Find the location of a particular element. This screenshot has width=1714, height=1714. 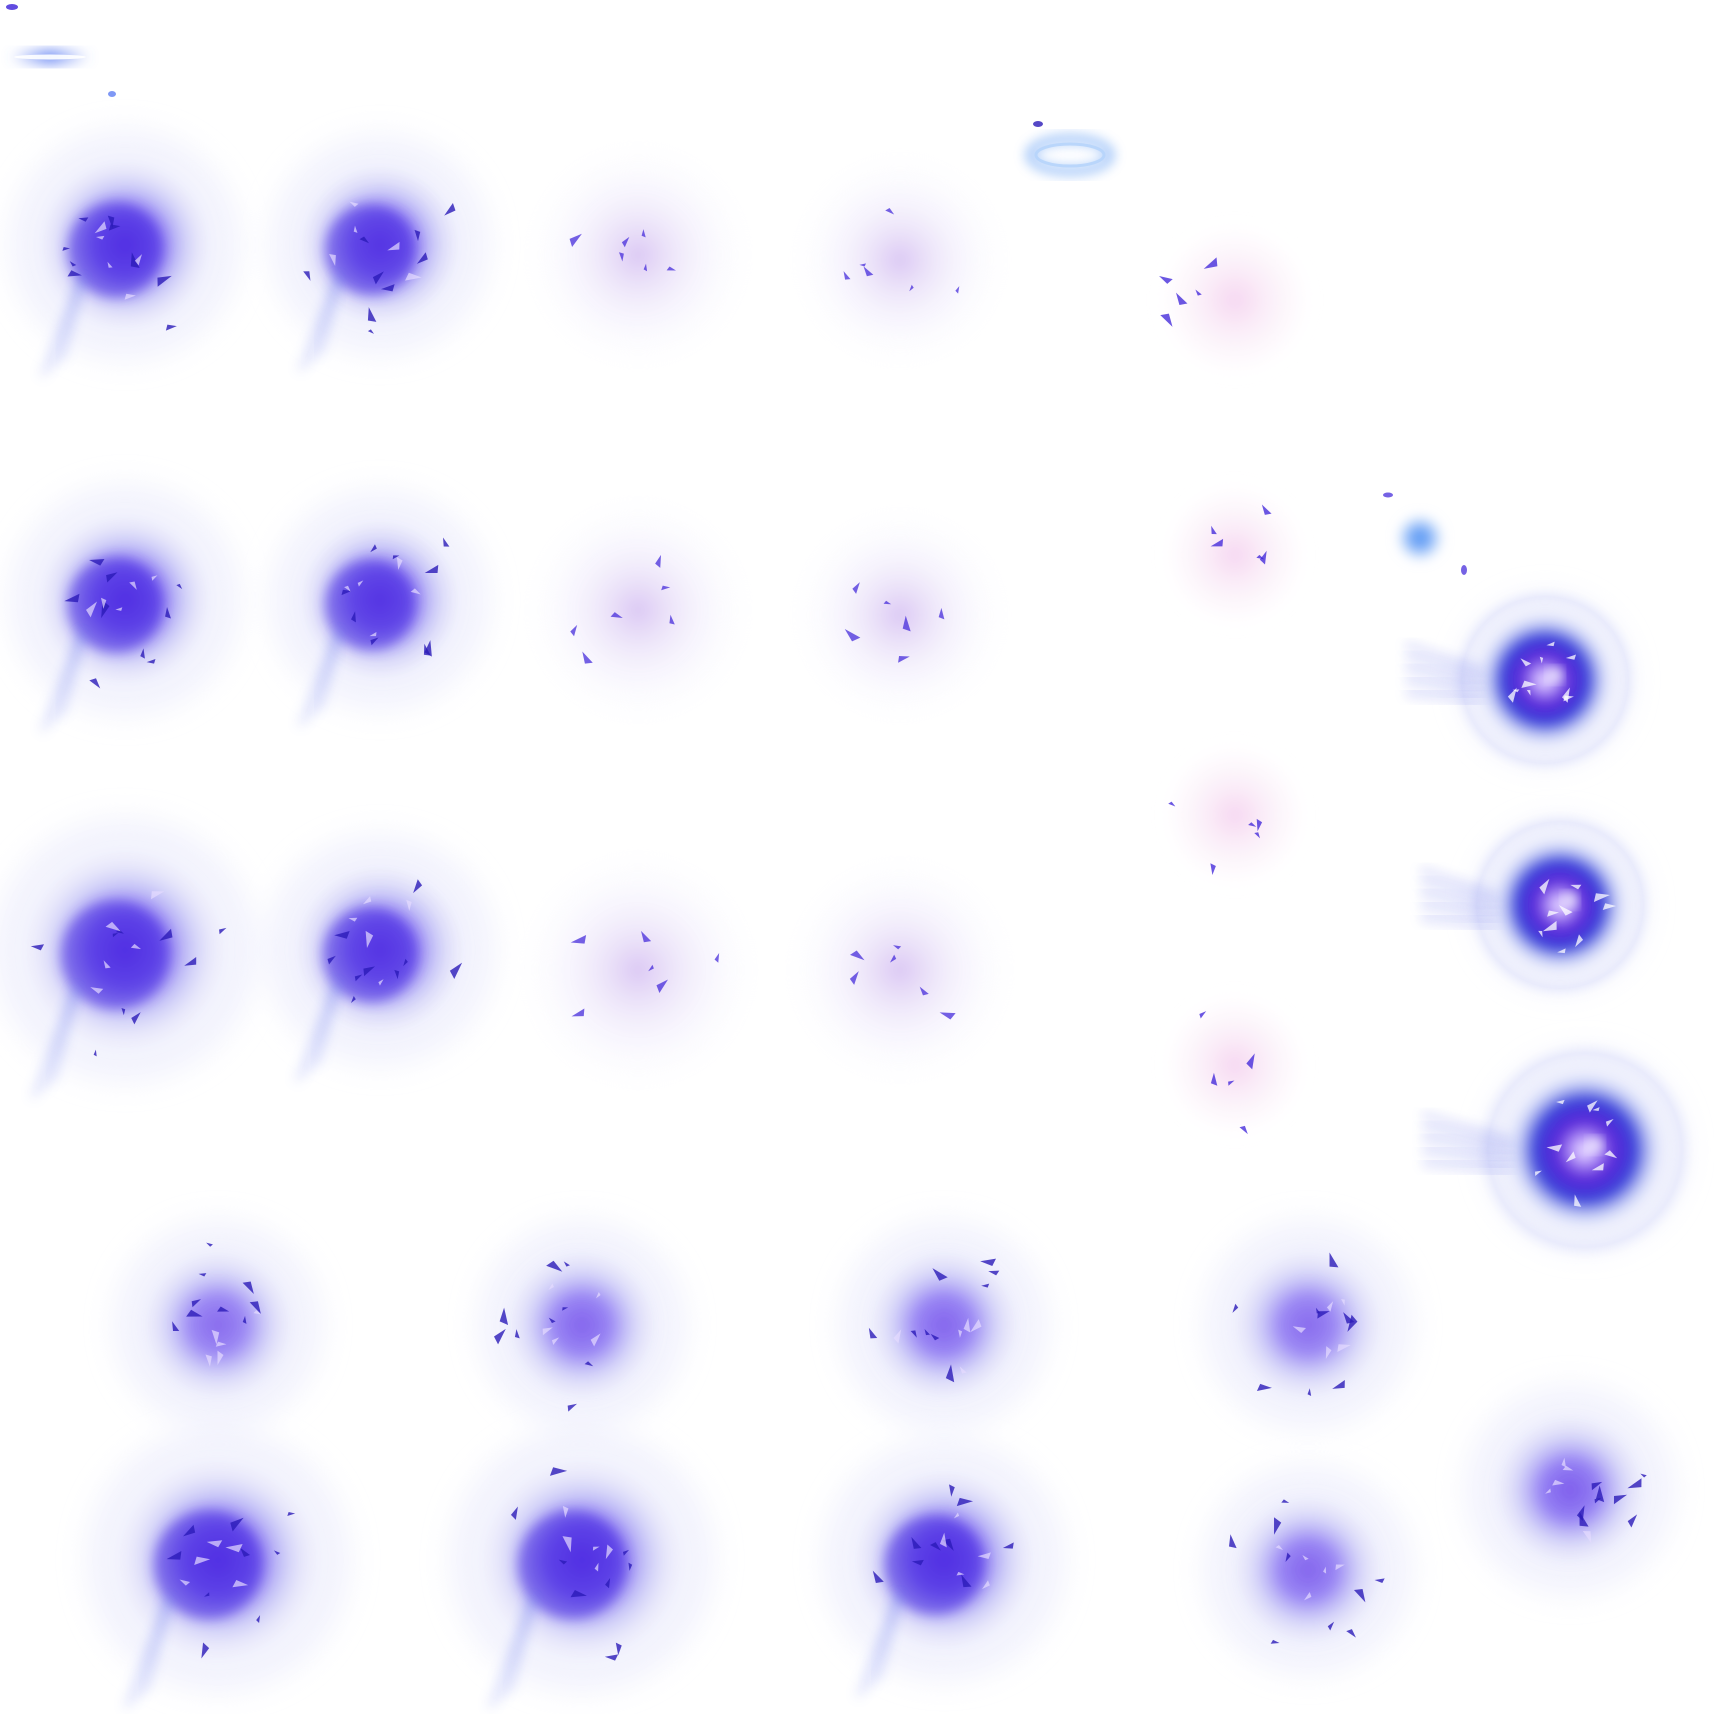

sprite-frame-flare-streak is located at coordinates (61, 50).